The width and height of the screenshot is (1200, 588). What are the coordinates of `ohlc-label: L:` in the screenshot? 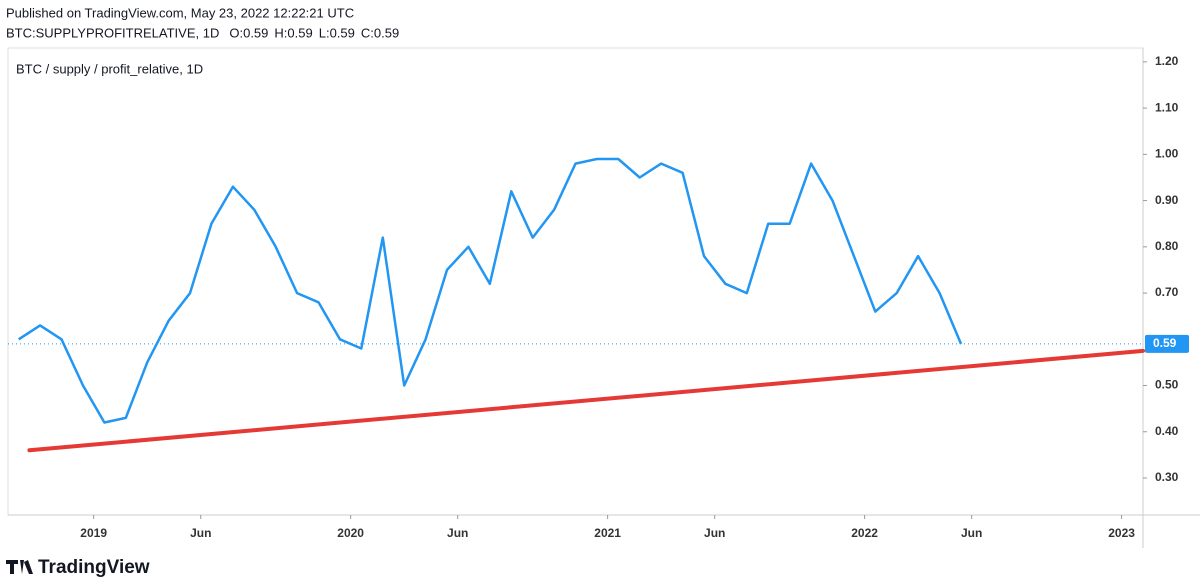 It's located at (324, 32).